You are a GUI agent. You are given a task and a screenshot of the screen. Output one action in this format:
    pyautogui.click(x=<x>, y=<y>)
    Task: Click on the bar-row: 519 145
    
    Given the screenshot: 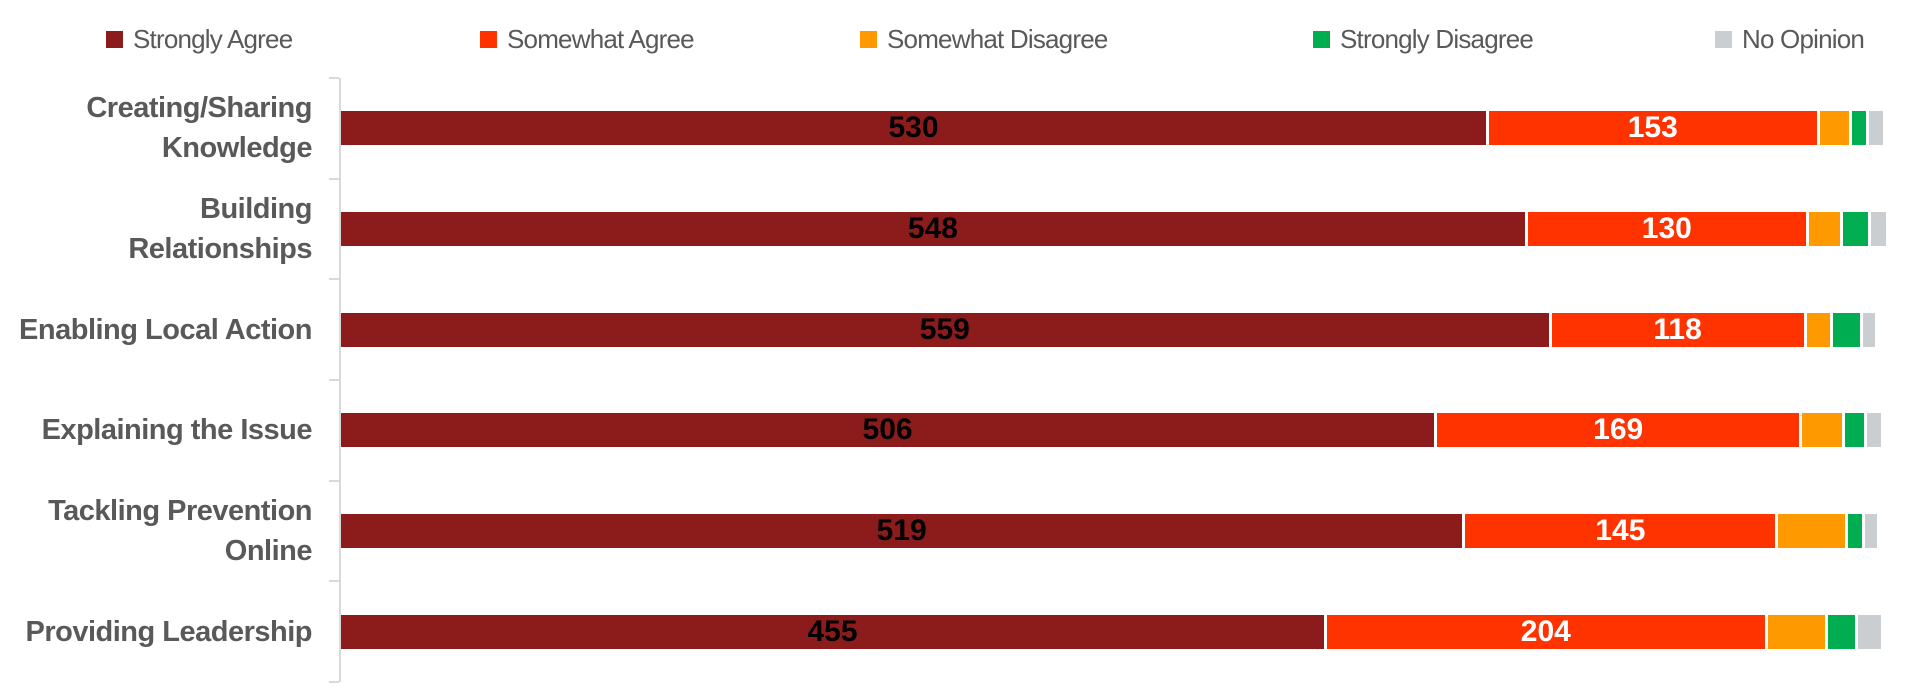 What is the action you would take?
    pyautogui.click(x=1115, y=531)
    